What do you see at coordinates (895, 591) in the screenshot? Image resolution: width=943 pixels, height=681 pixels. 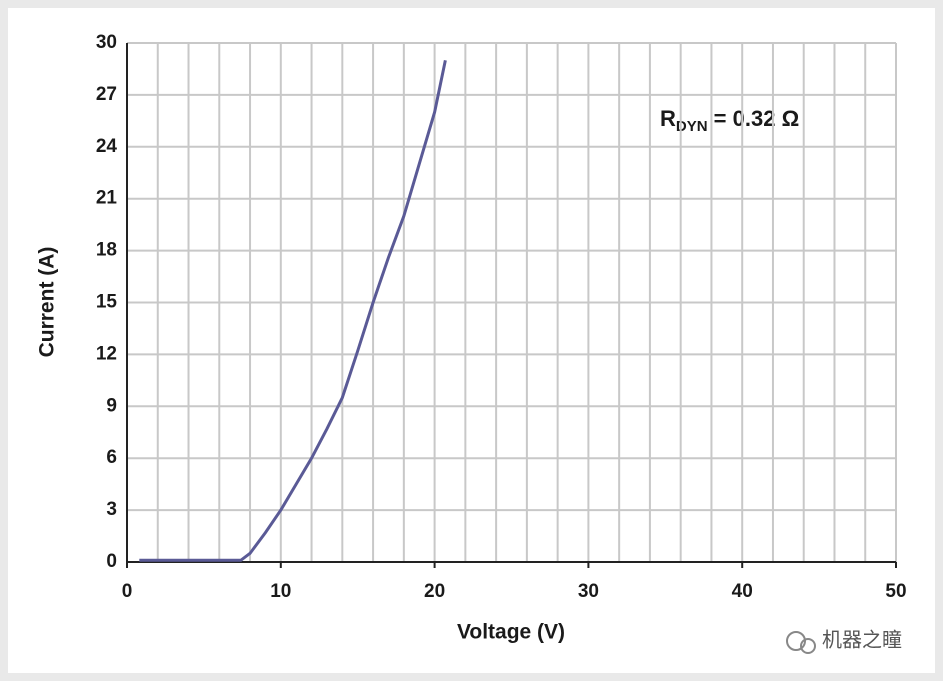 I see `x-tick-label: 50` at bounding box center [895, 591].